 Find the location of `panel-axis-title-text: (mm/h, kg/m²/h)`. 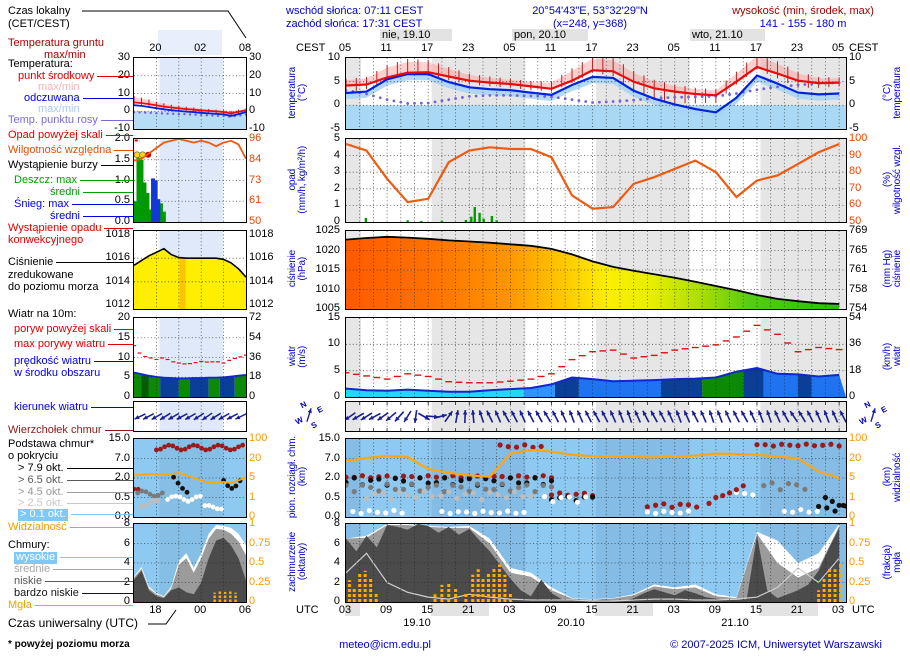

panel-axis-title-text: (mm/h, kg/m²/h) is located at coordinates (302, 179).